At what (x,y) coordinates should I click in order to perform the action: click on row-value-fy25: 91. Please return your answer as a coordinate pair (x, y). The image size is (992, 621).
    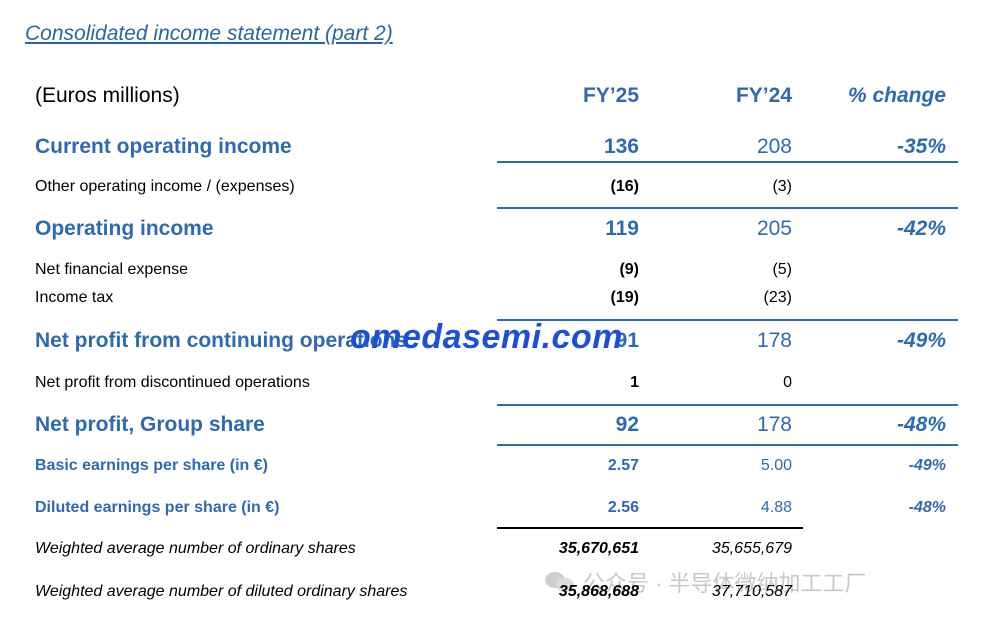
    Looking at the image, I should click on (627, 340).